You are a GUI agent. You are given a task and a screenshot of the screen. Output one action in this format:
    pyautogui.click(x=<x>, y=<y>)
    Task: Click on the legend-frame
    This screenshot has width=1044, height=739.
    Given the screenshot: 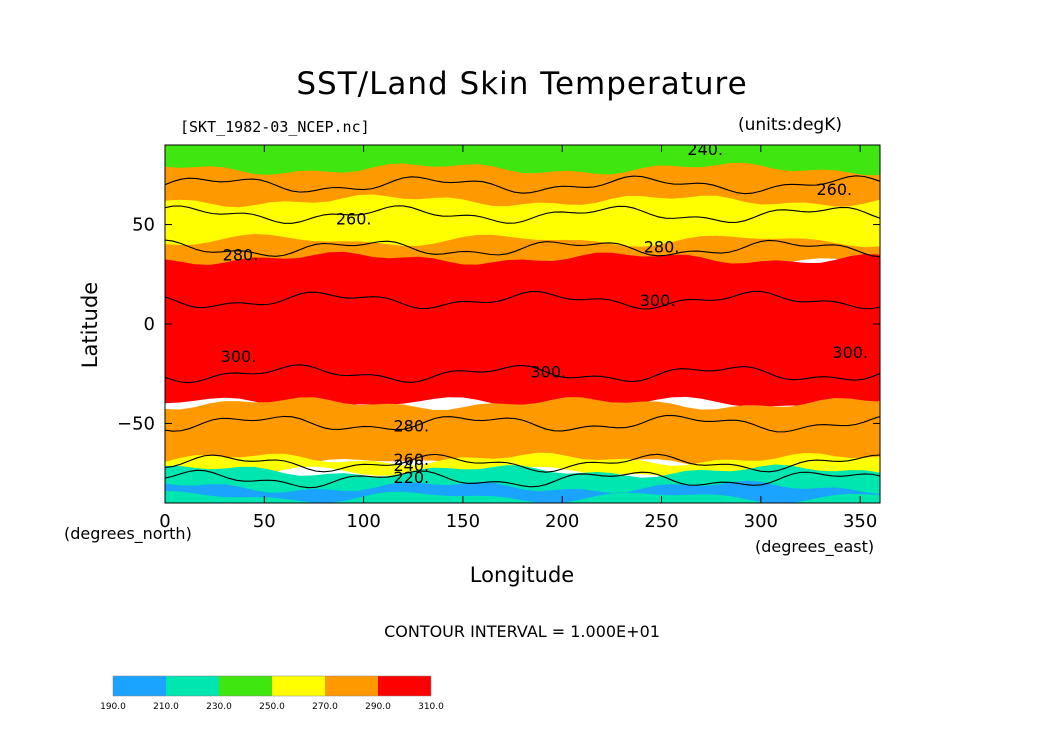 What is the action you would take?
    pyautogui.click(x=272, y=686)
    